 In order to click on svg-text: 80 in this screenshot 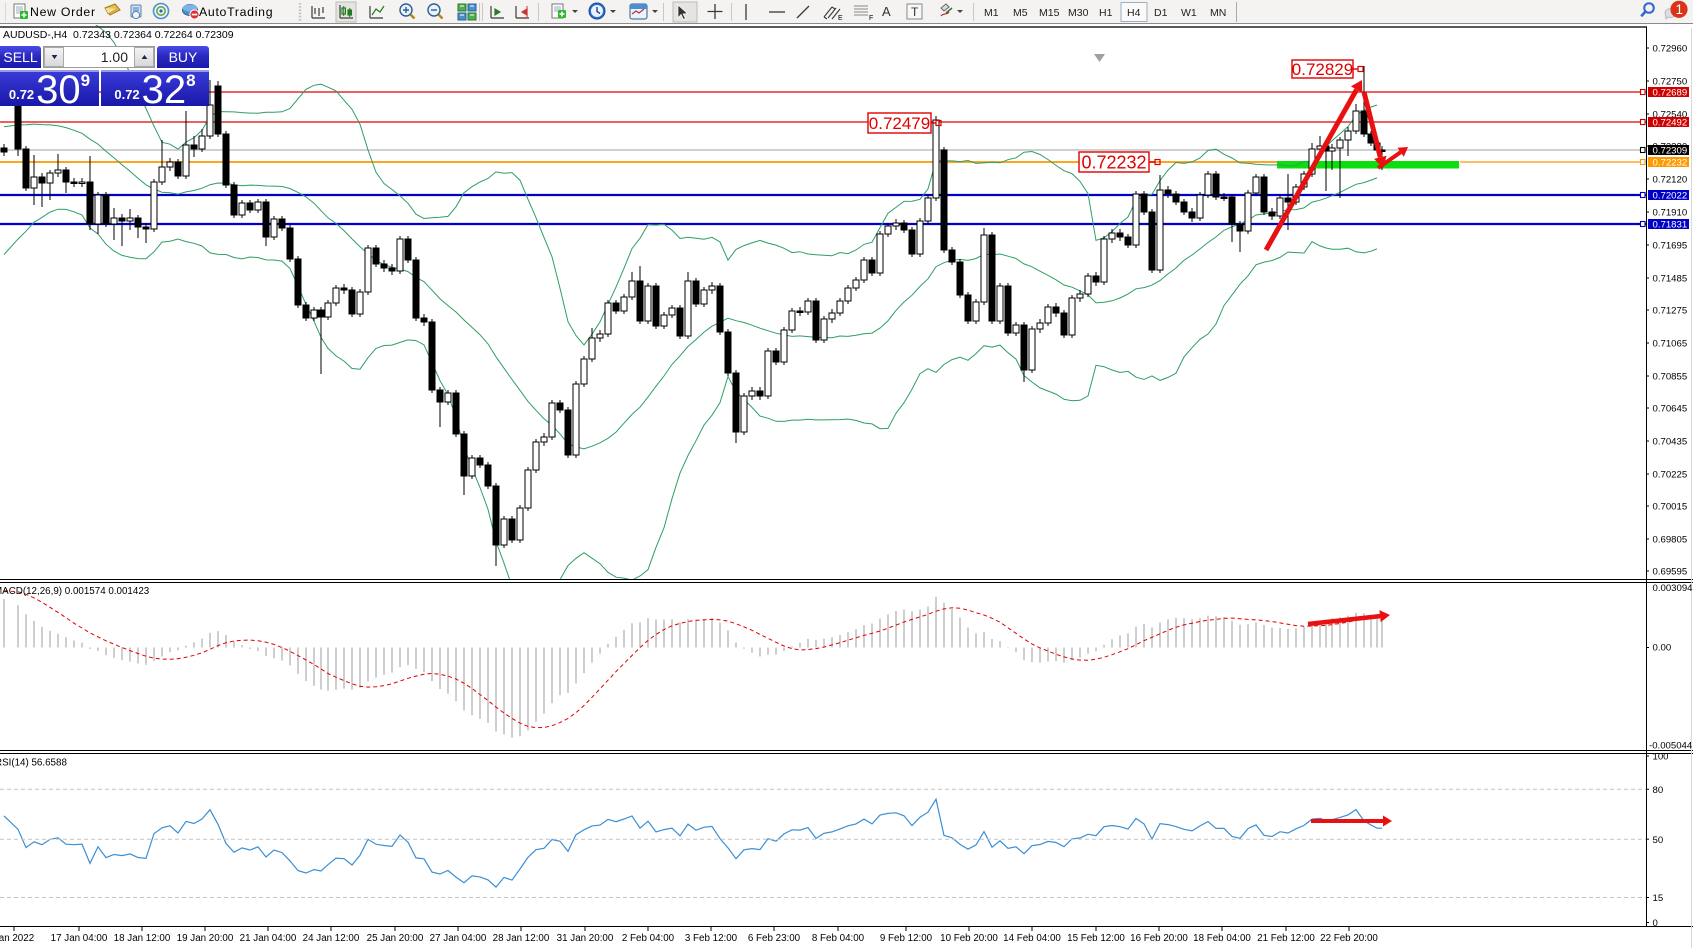, I will do `click(1658, 790)`.